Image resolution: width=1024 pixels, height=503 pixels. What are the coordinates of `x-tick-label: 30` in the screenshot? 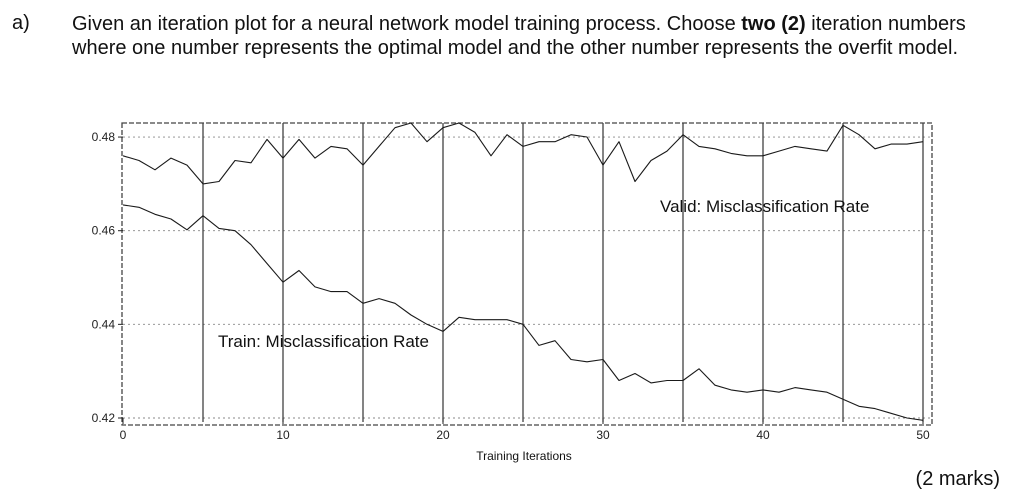 It's located at (603, 435).